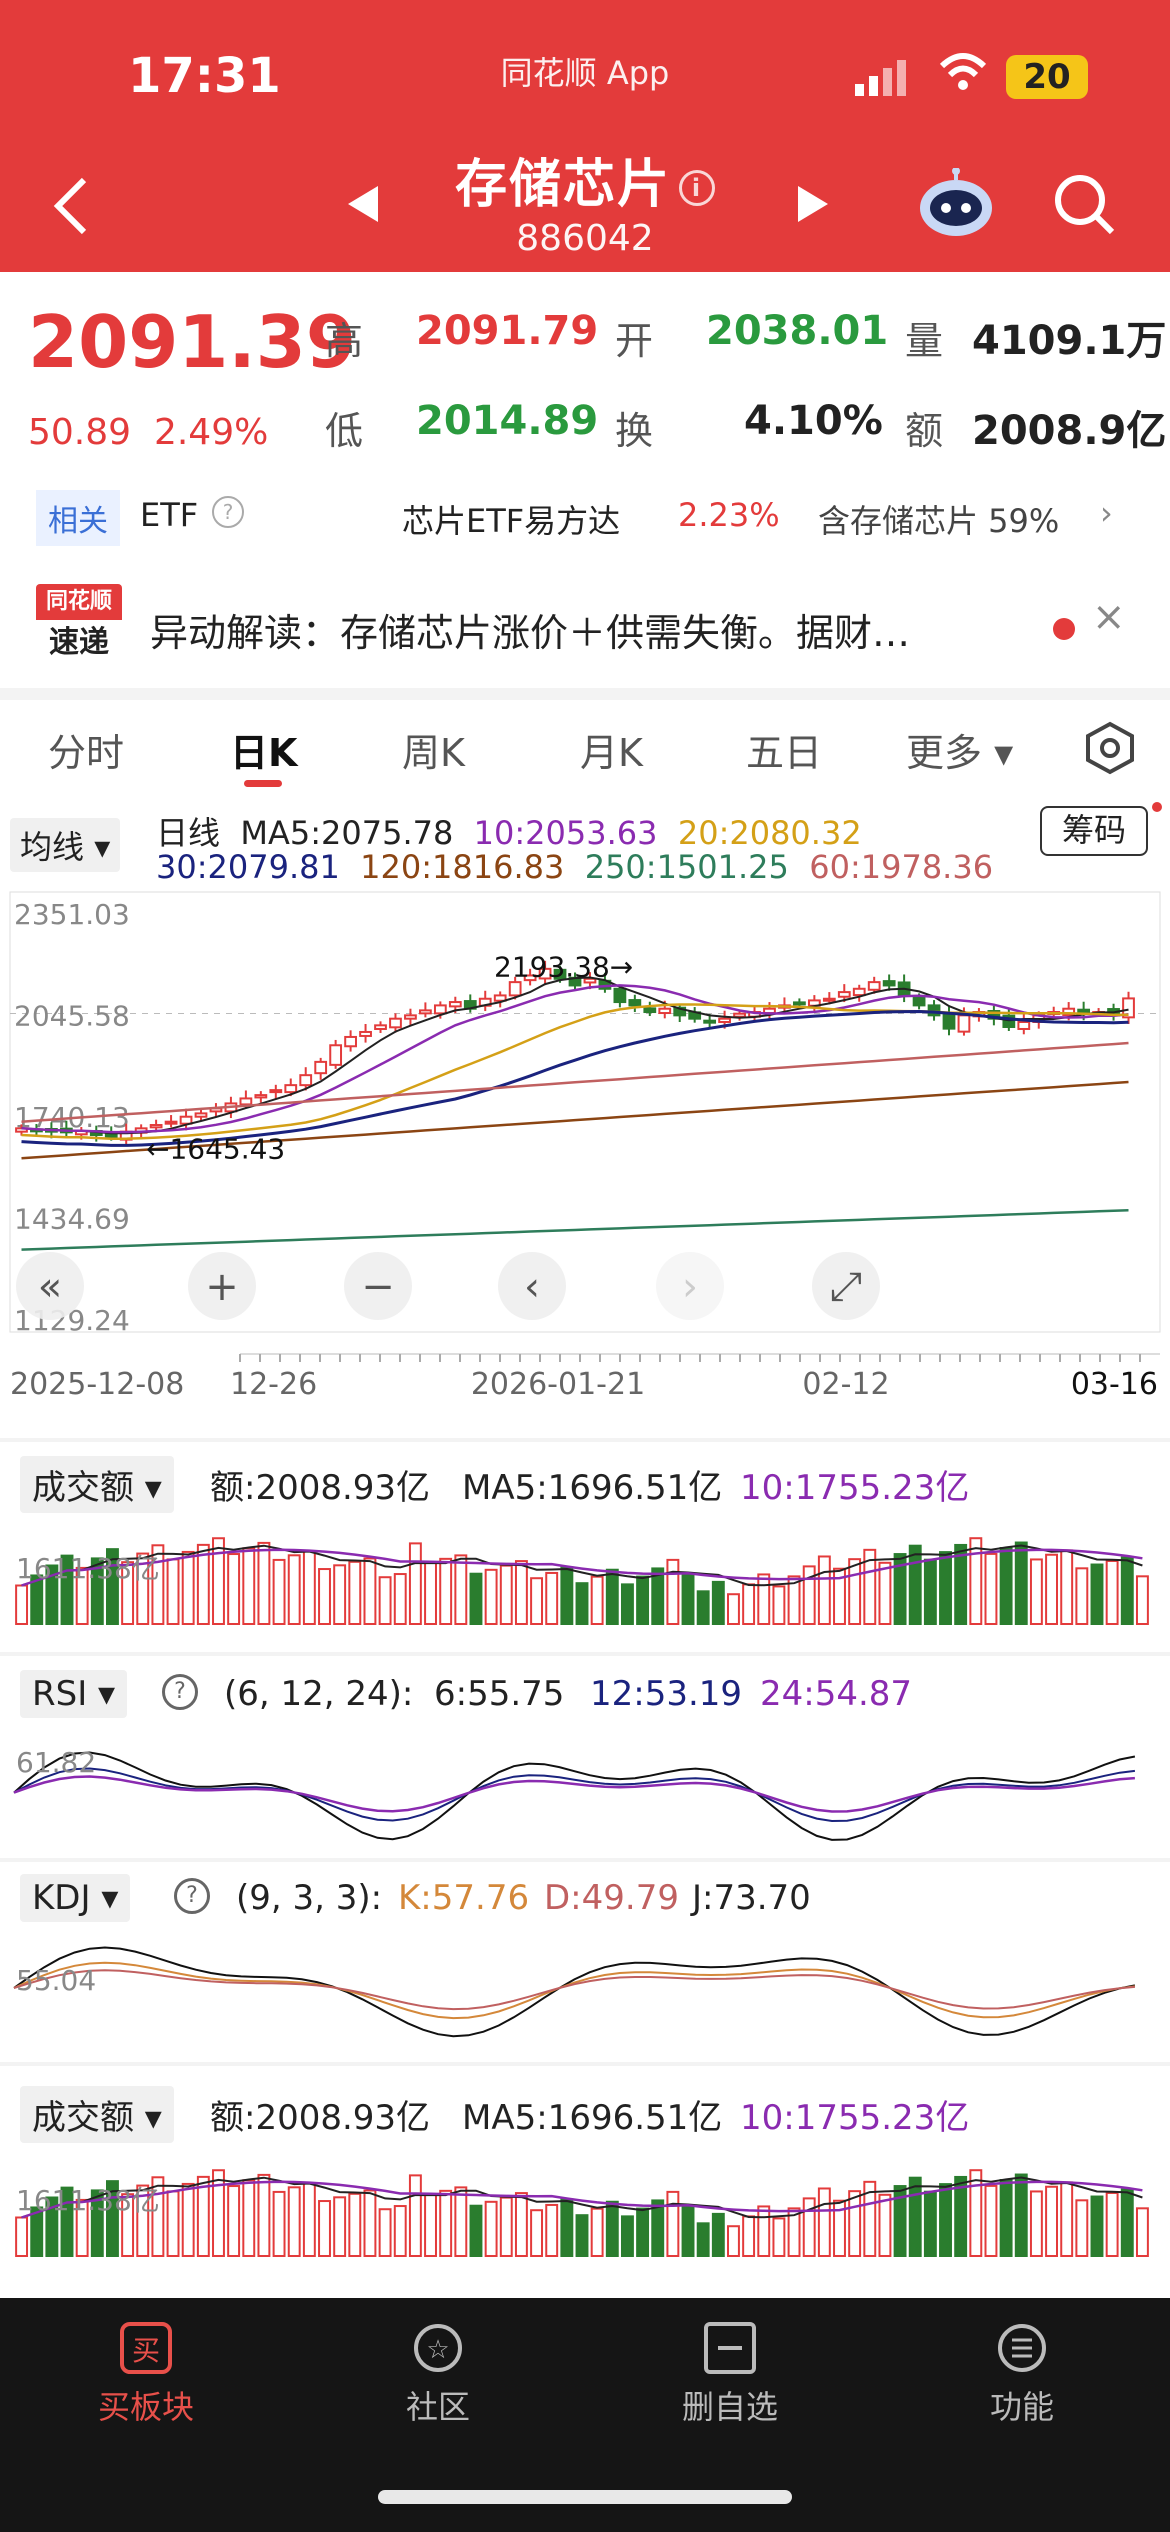 The height and width of the screenshot is (2532, 1170). Describe the element at coordinates (65, 845) in the screenshot. I see `ma-toggle: 均线 ▾` at that location.